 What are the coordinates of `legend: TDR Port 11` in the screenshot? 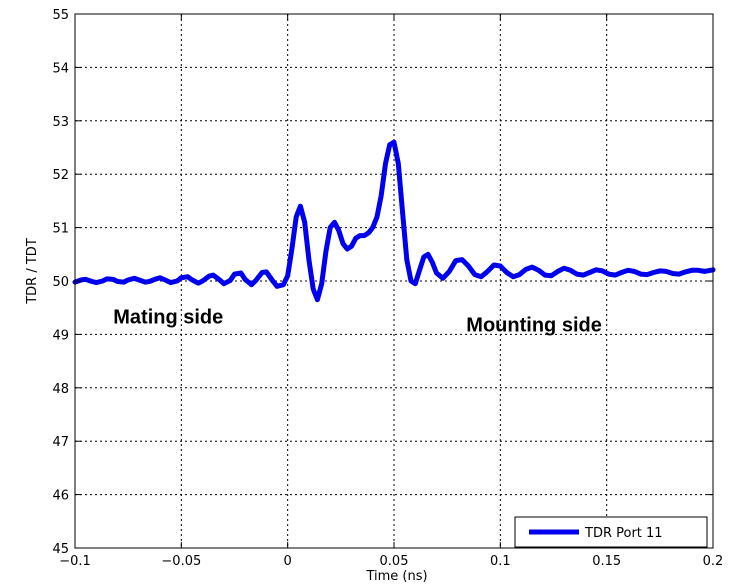 It's located at (611, 532).